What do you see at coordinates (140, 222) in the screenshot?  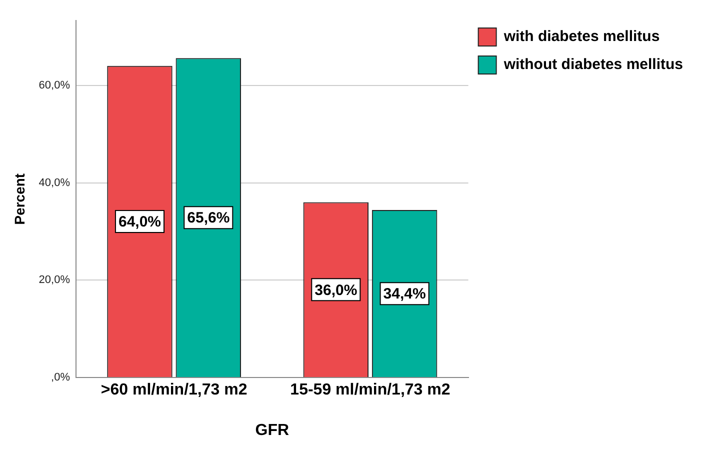 I see `data-label: 64,0%` at bounding box center [140, 222].